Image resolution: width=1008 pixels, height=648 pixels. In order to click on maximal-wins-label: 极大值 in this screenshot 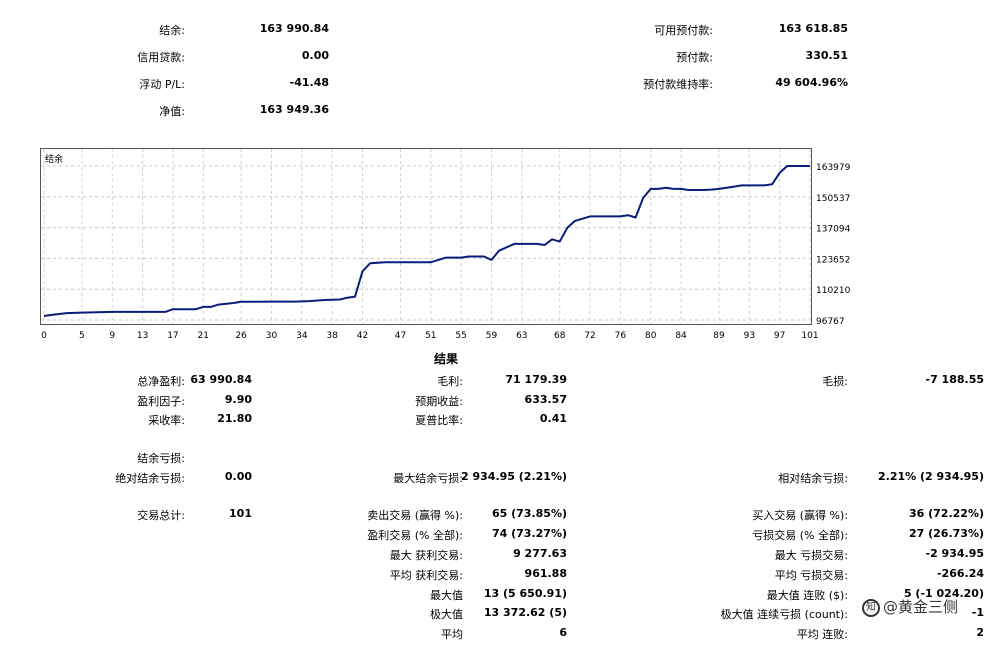, I will do `click(446, 614)`.